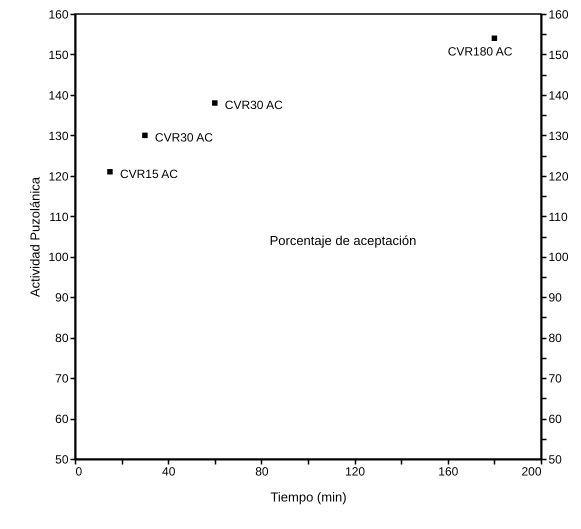 This screenshot has width=581, height=529. What do you see at coordinates (531, 471) in the screenshot?
I see `x-tick-label: 200` at bounding box center [531, 471].